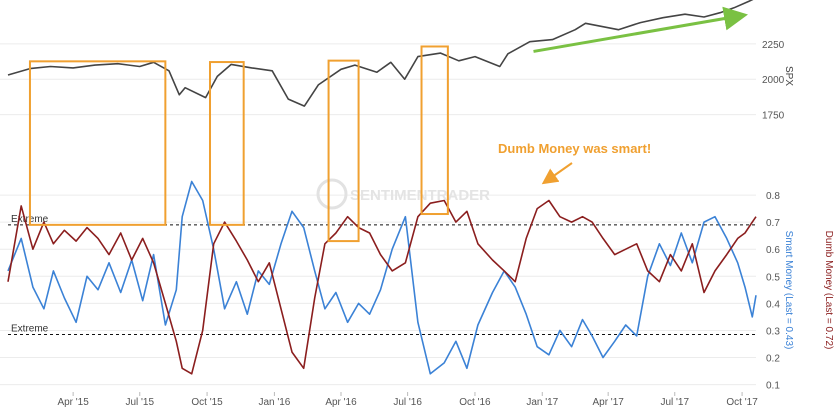 This screenshot has width=840, height=409. I want to click on sentiment-tick-label: 0.1, so click(773, 386).